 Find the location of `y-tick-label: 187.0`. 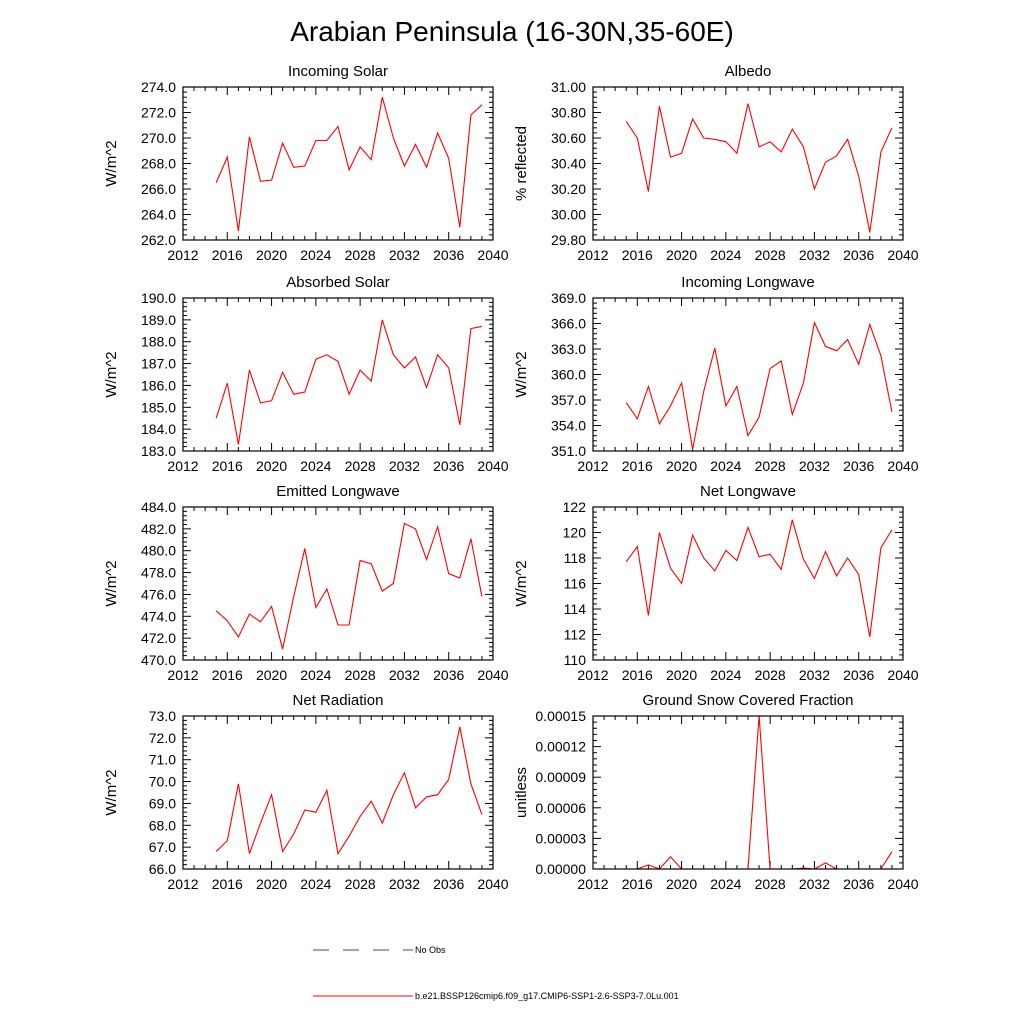

y-tick-label: 187.0 is located at coordinates (158, 364).